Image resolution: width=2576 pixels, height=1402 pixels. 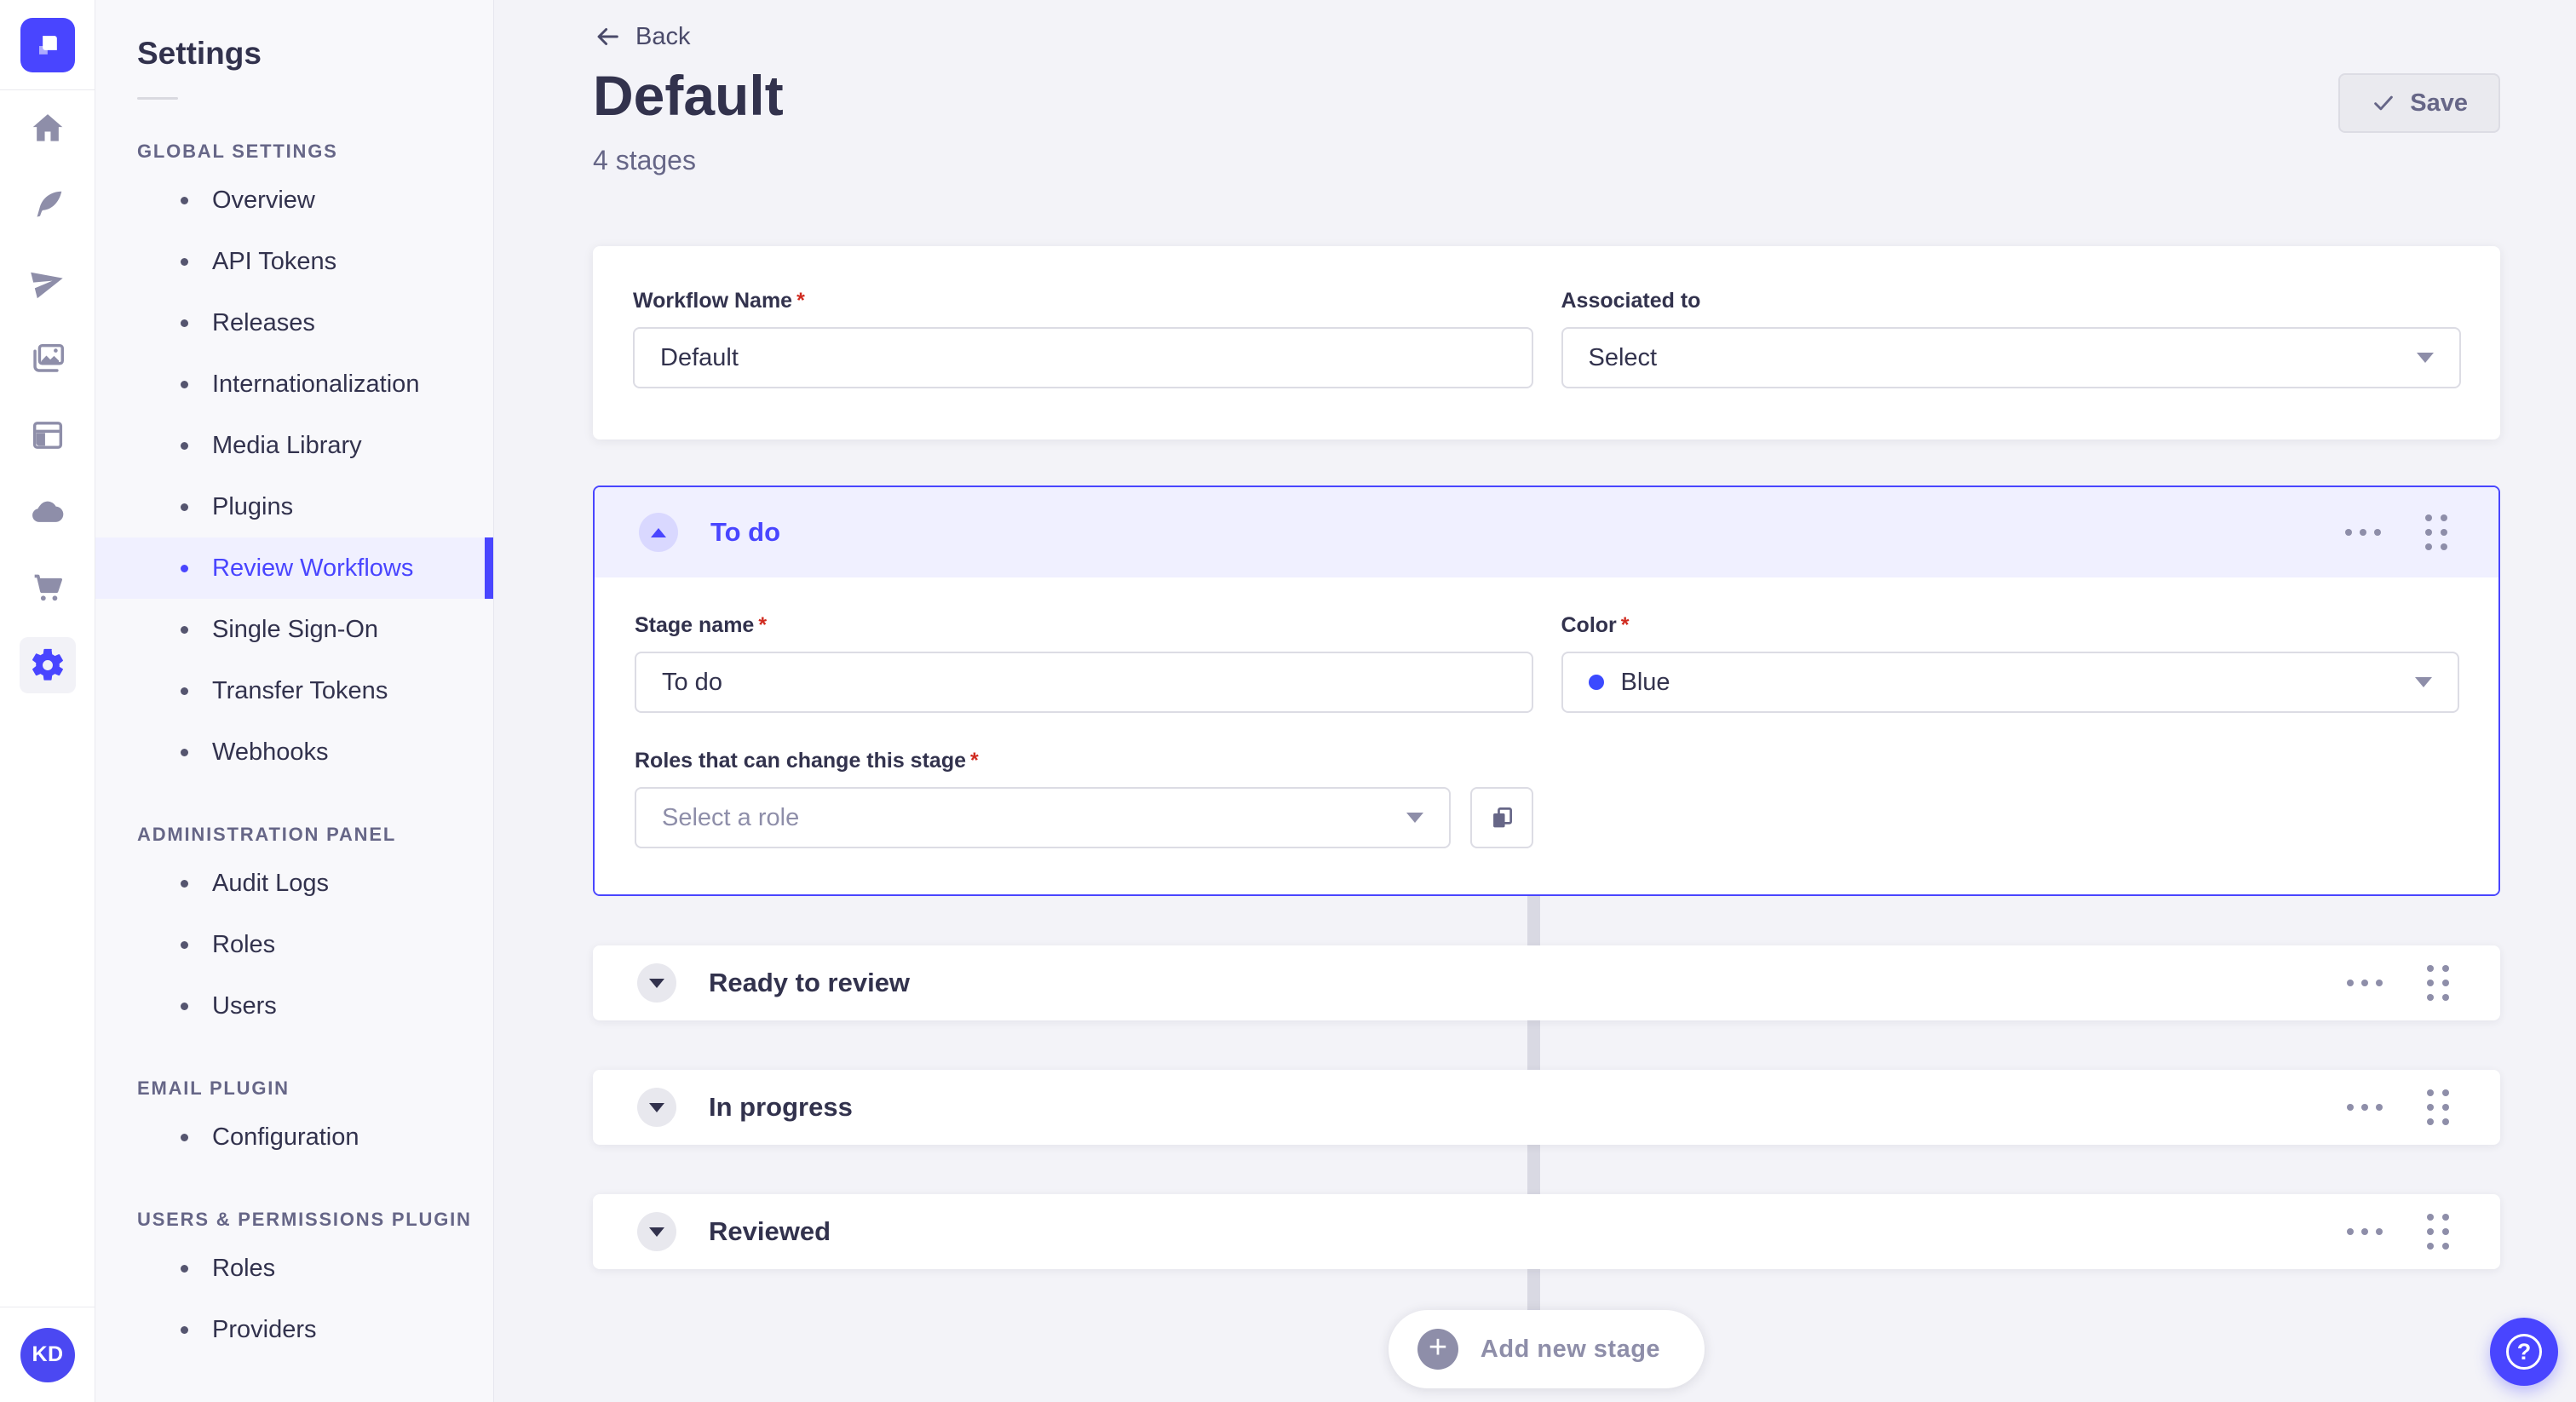 I want to click on associated-to-select: Select, so click(x=2011, y=357).